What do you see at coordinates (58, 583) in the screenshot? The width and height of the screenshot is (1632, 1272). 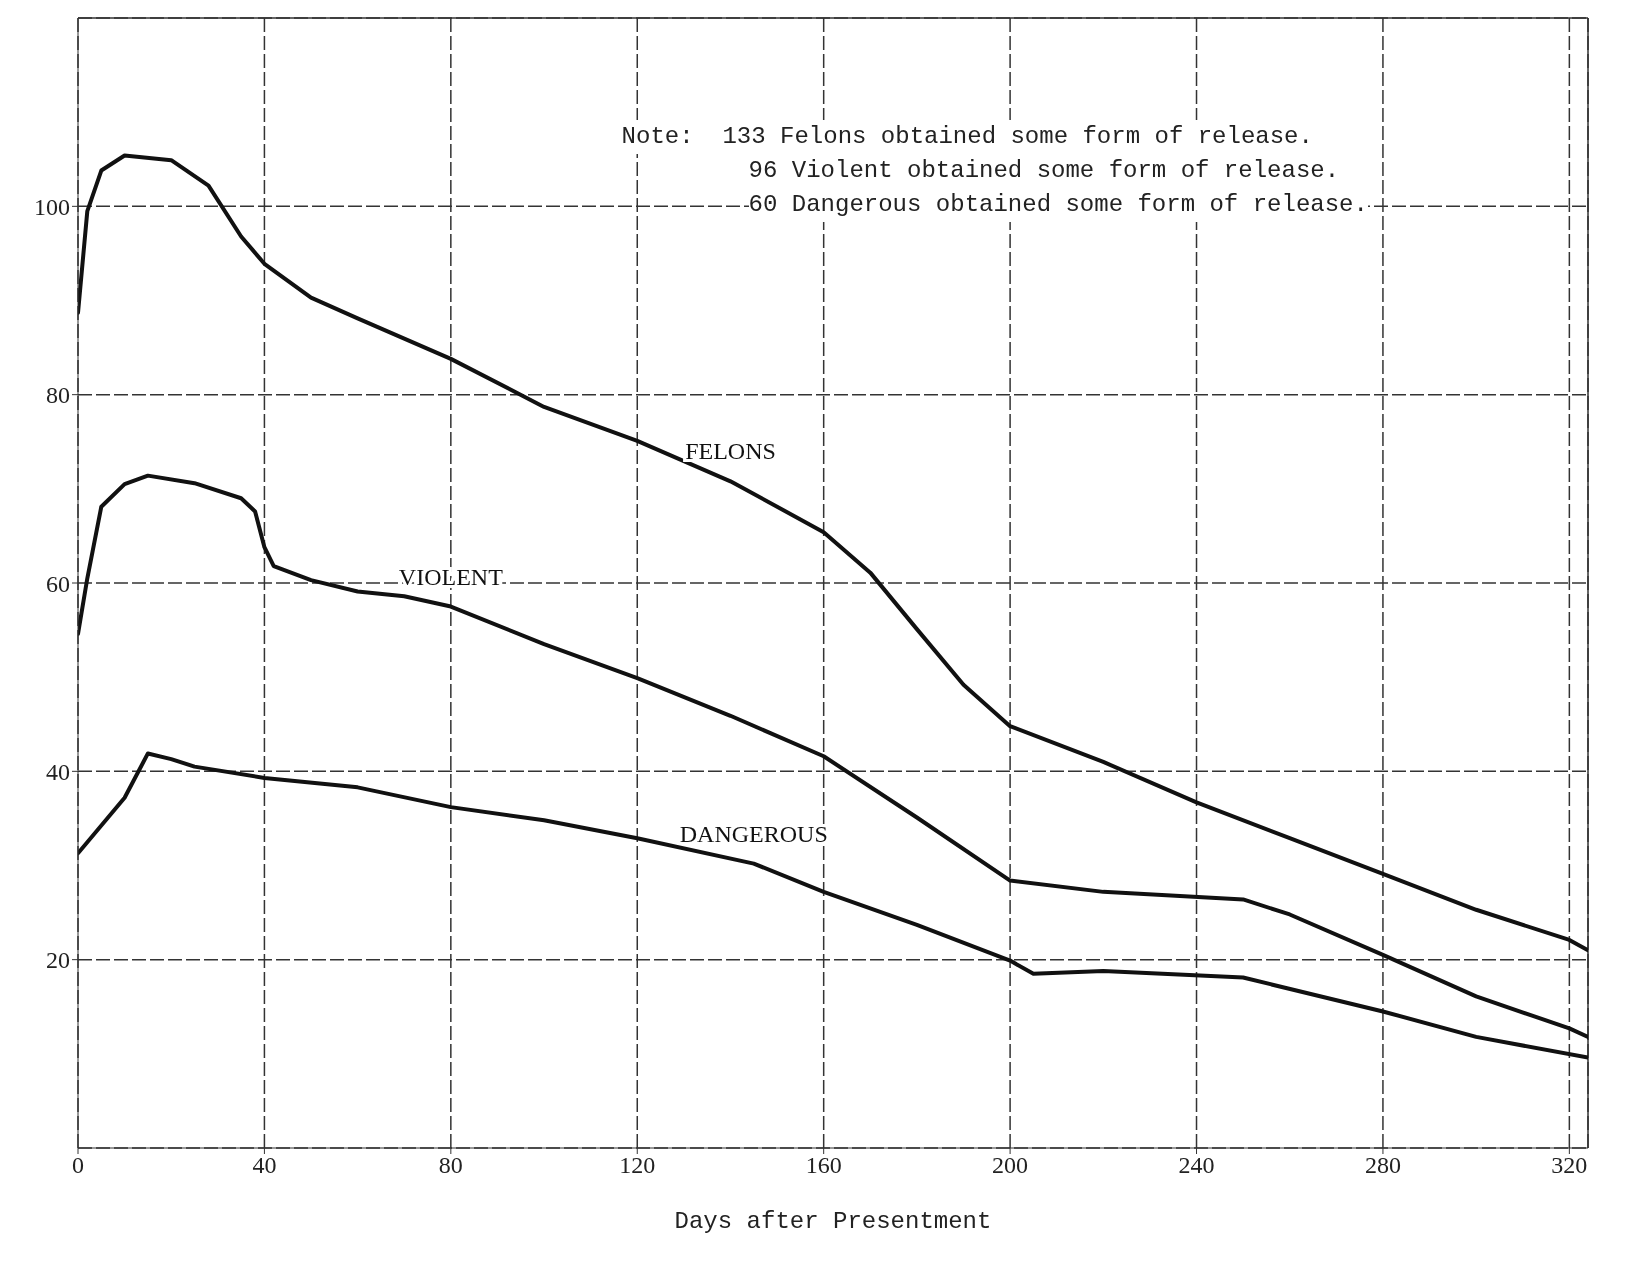 I see `y-tick-label: 60` at bounding box center [58, 583].